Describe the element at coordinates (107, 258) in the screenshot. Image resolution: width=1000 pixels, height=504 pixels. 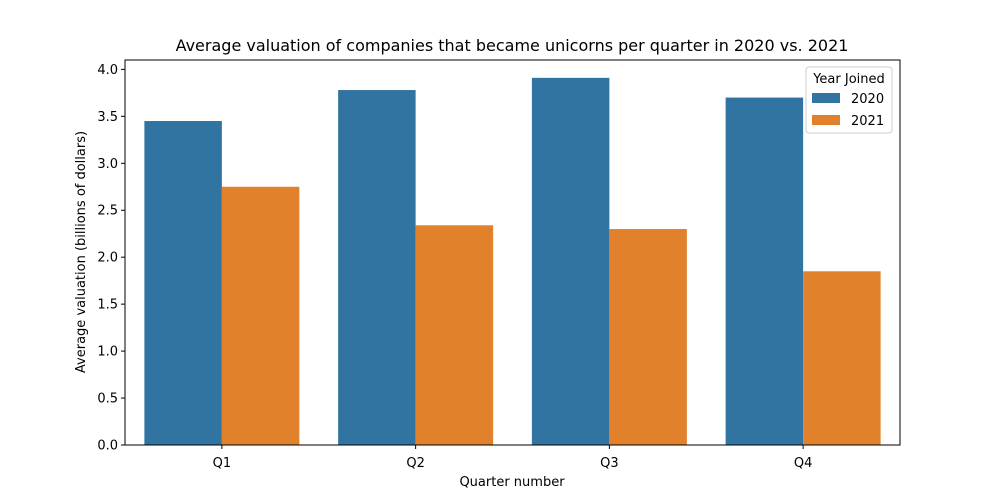
I see `y-tick-label: 2.0` at that location.